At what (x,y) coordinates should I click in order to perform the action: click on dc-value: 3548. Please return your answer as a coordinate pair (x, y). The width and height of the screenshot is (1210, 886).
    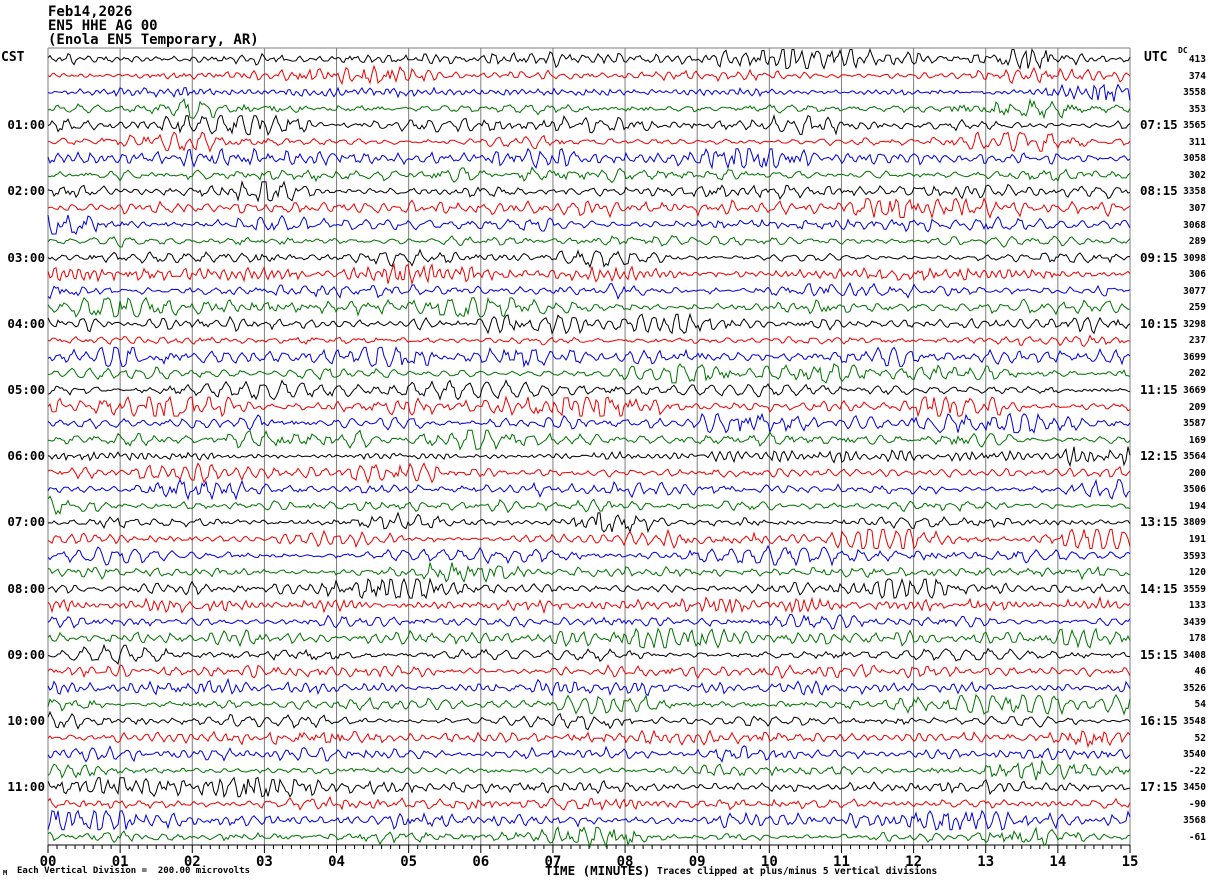
    Looking at the image, I should click on (1194, 721).